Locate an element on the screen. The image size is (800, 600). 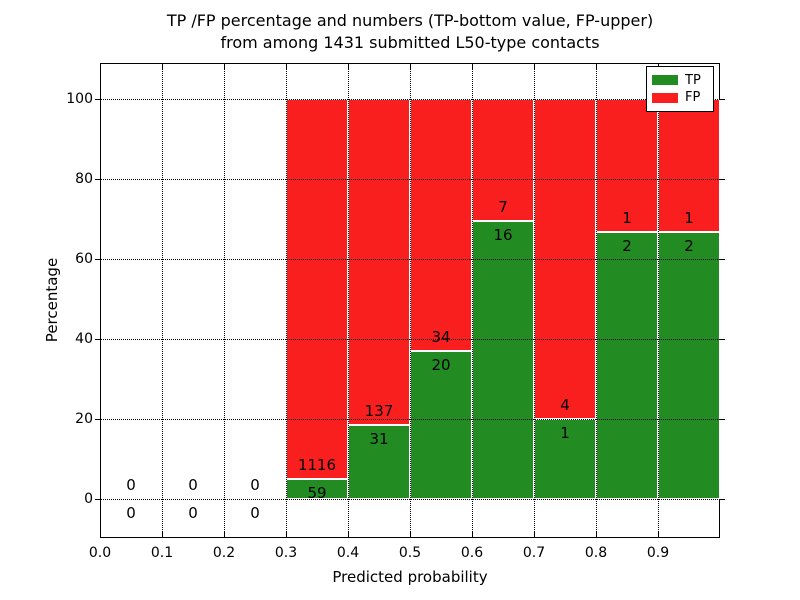
x-axis-label: Predicted probability is located at coordinates (410, 577).